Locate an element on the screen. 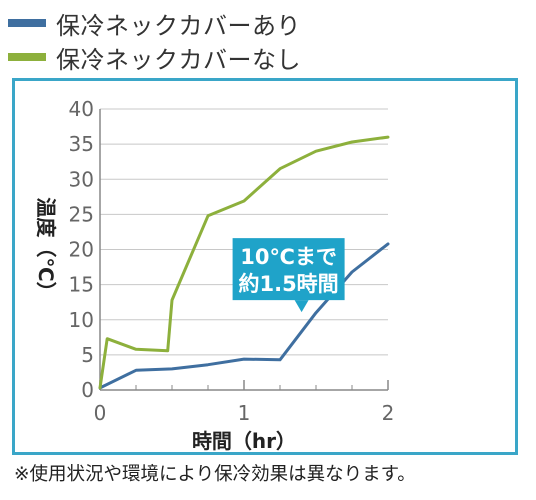 The height and width of the screenshot is (500, 536). y-tick-label: 15 is located at coordinates (81, 285).